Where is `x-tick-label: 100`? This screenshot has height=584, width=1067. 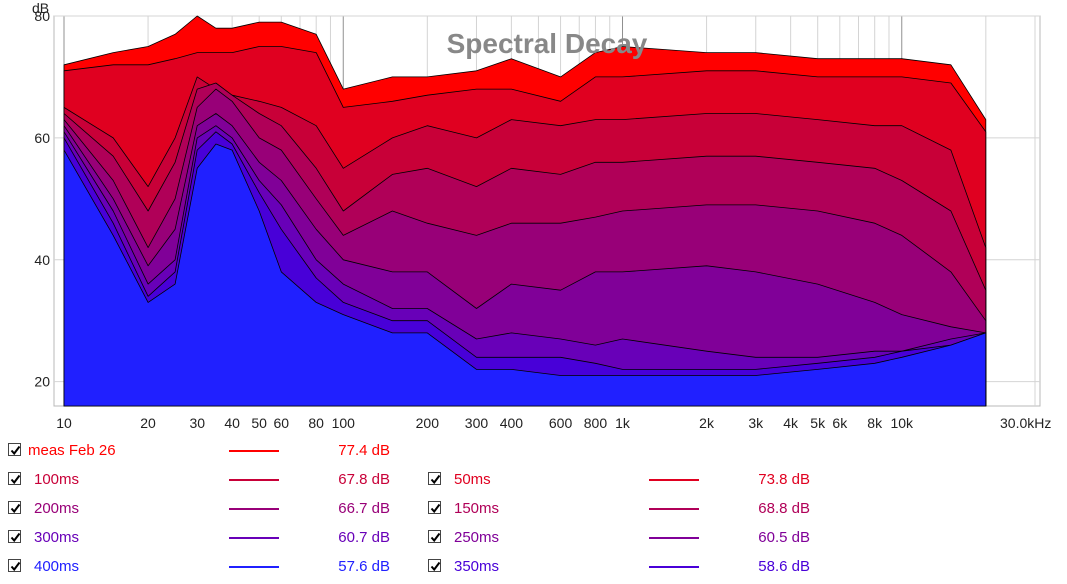
x-tick-label: 100 is located at coordinates (344, 423).